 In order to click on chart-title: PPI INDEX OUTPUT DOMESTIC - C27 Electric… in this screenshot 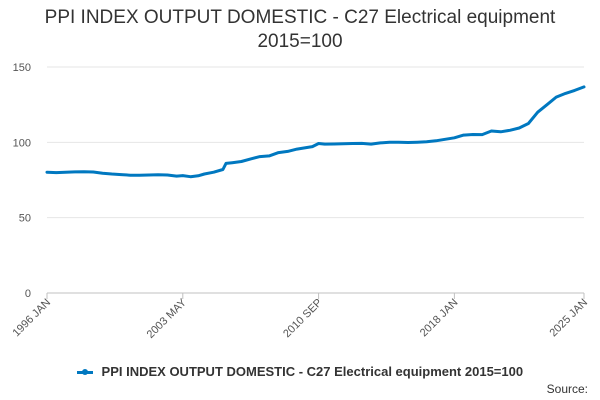, I will do `click(300, 30)`.